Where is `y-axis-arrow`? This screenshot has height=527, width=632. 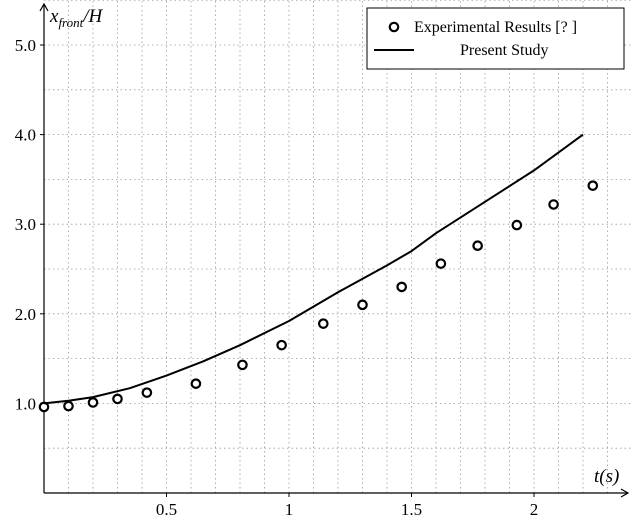
y-axis-arrow is located at coordinates (44, 7).